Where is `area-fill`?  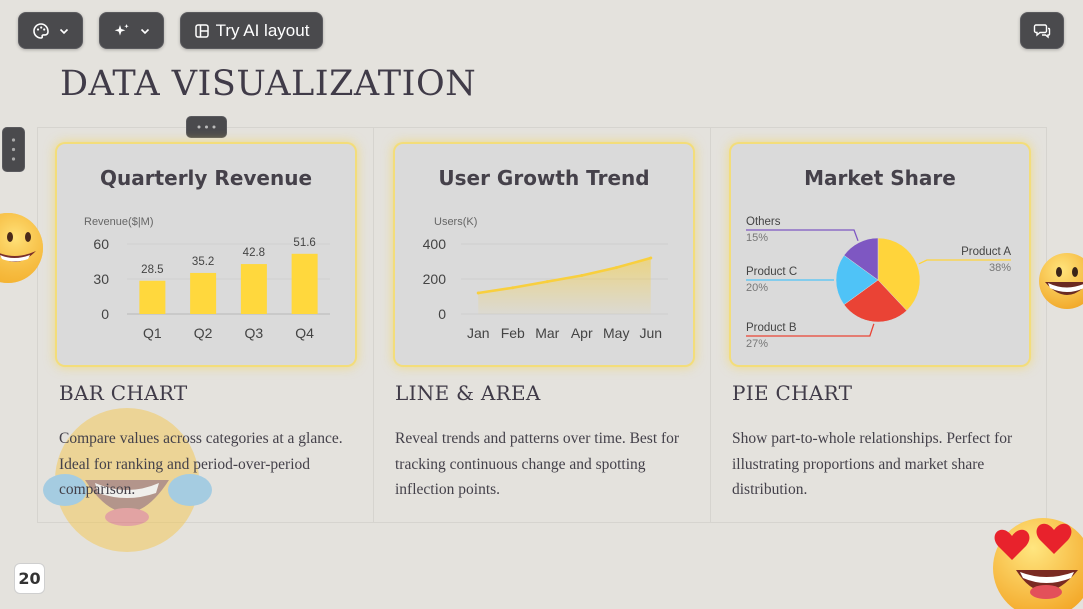 area-fill is located at coordinates (564, 286).